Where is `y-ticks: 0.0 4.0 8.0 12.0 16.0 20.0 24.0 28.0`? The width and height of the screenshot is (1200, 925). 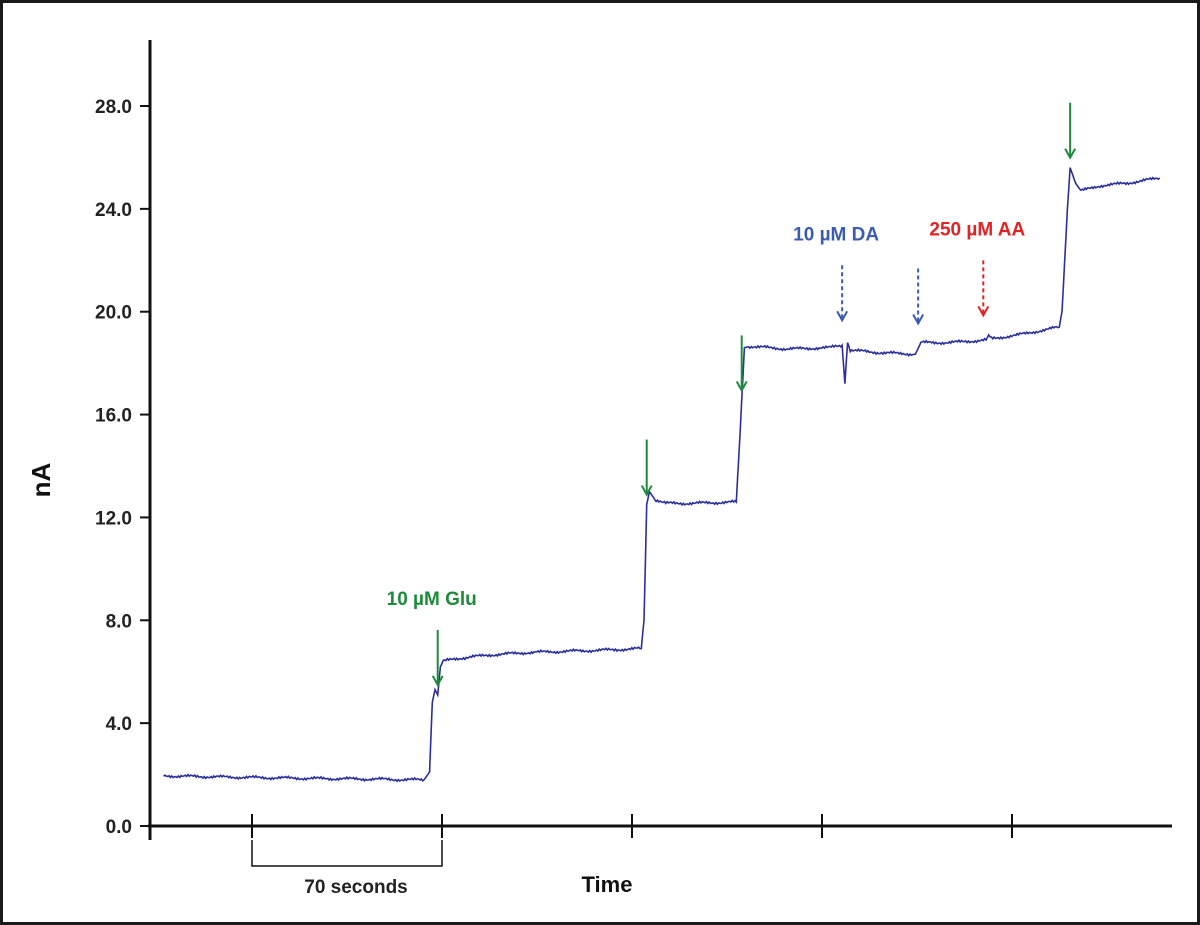 y-ticks: 0.0 4.0 8.0 12.0 16.0 20.0 24.0 28.0 is located at coordinates (122, 467).